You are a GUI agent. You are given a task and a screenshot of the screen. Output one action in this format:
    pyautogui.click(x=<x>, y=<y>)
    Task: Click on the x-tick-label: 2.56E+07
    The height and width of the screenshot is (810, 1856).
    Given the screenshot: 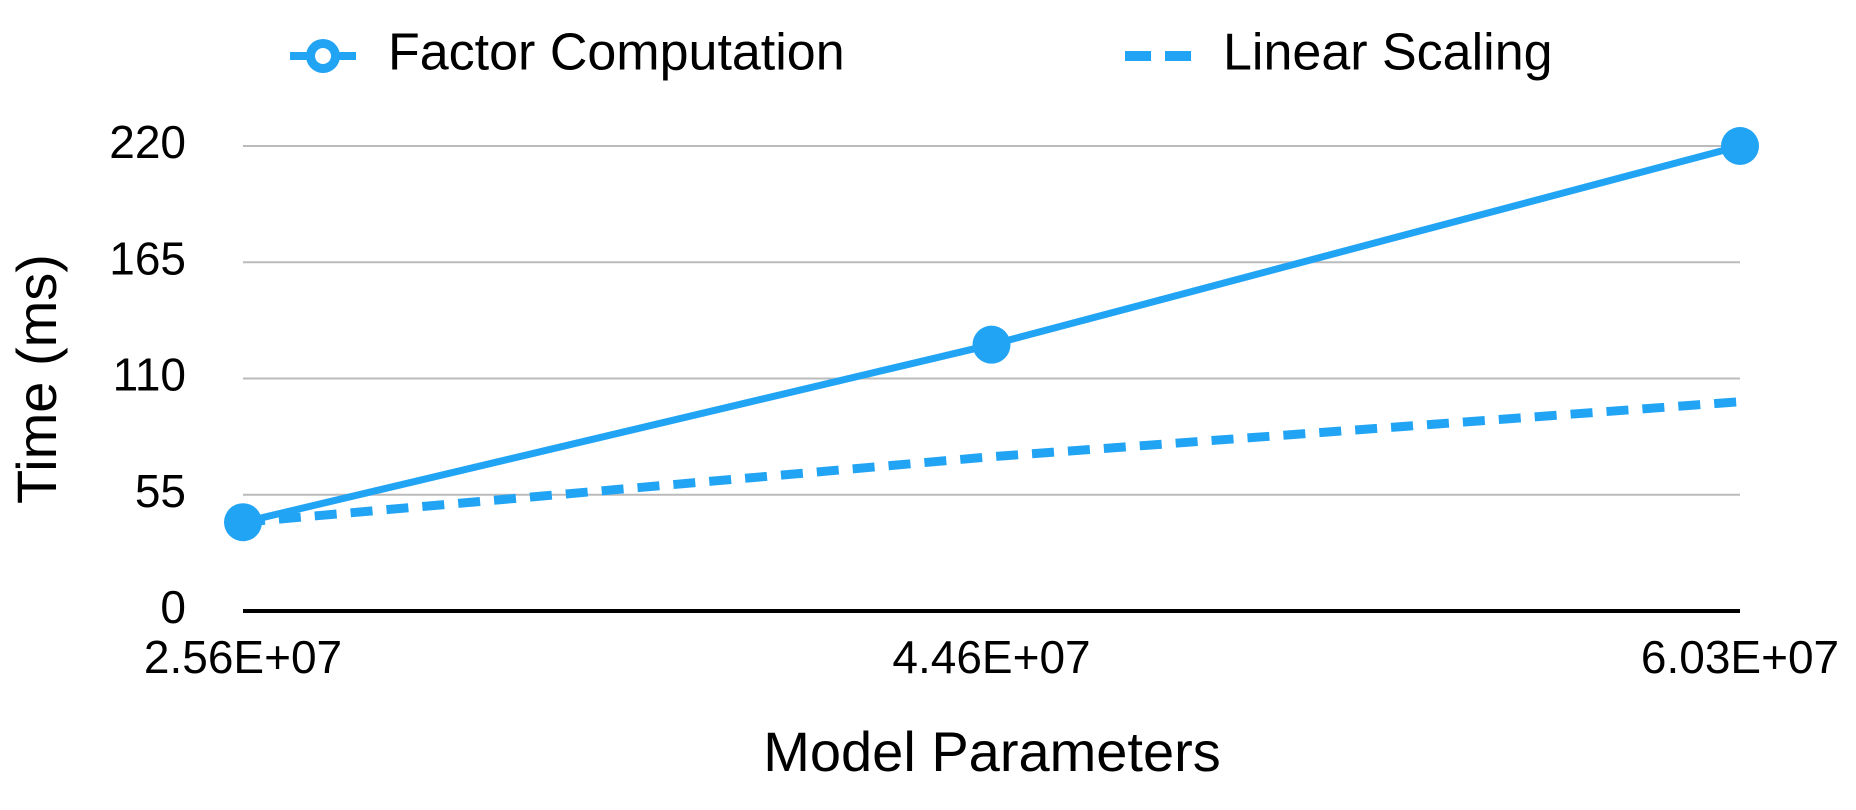 What is the action you would take?
    pyautogui.click(x=243, y=657)
    